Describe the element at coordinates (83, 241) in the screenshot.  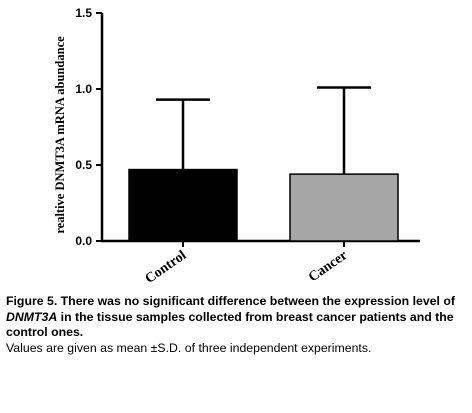
I see `y-tick-label: 0.0` at that location.